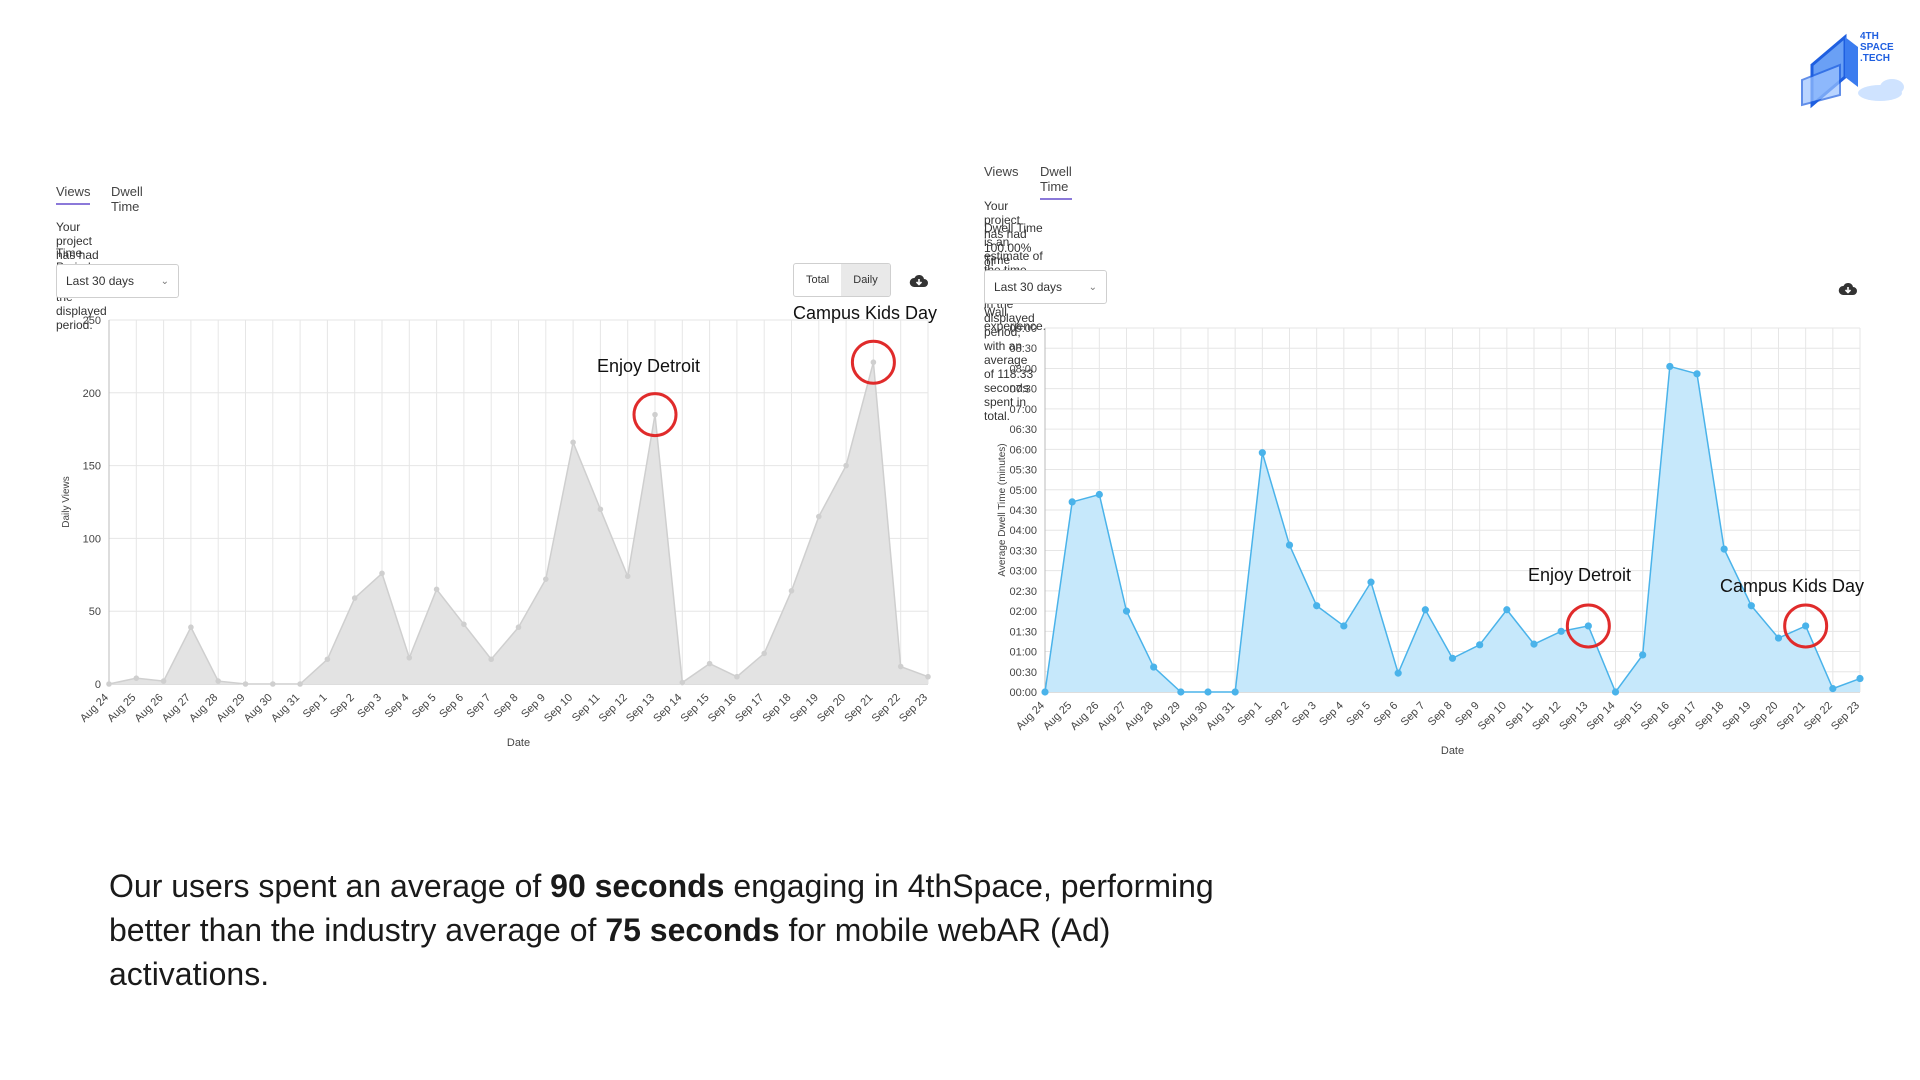  Describe the element at coordinates (1023, 632) in the screenshot. I see `y-tick-label: 01:30` at that location.